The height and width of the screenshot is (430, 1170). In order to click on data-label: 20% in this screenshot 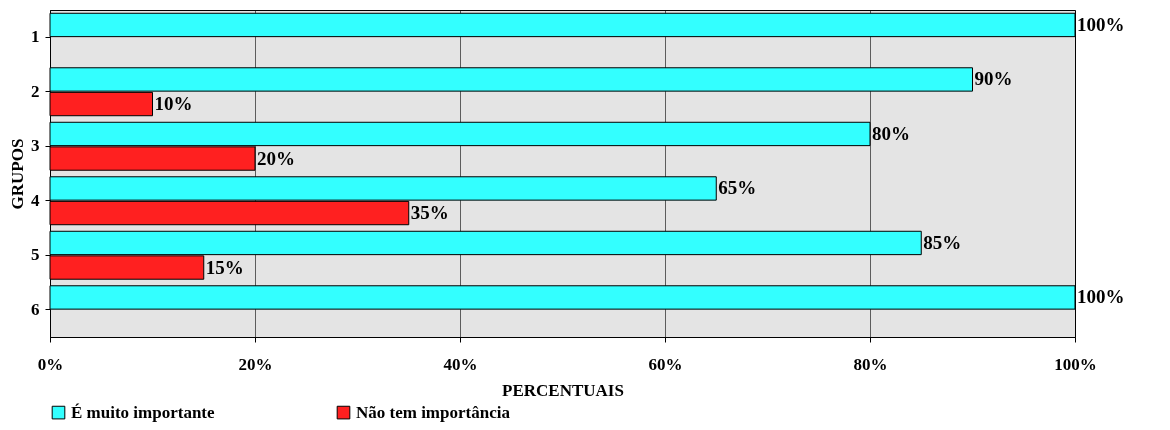, I will do `click(276, 158)`.